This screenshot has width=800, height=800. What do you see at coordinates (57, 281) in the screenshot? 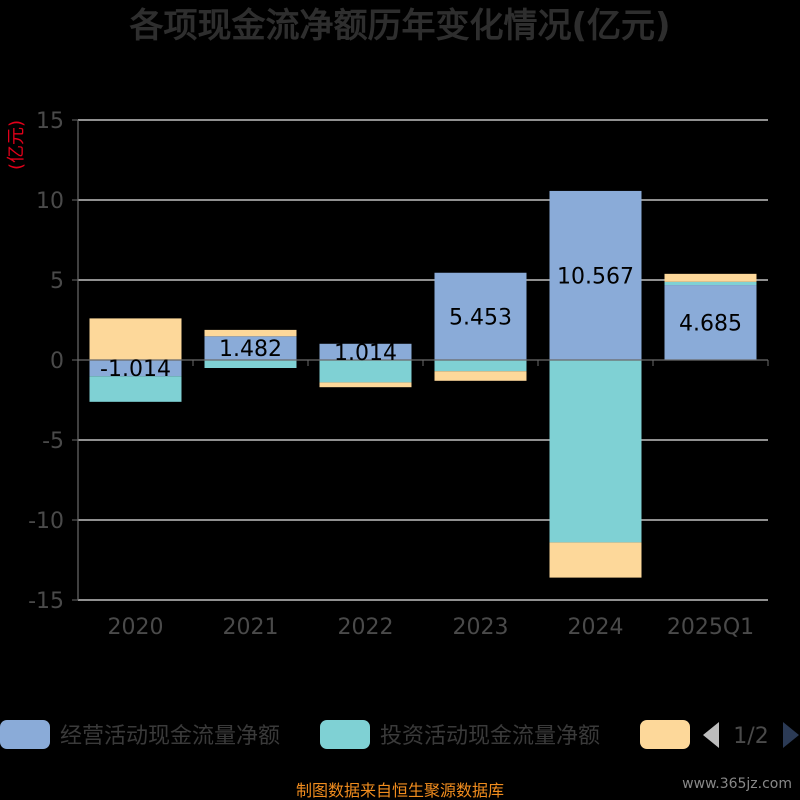
I see `y-tick-label: 5` at bounding box center [57, 281].